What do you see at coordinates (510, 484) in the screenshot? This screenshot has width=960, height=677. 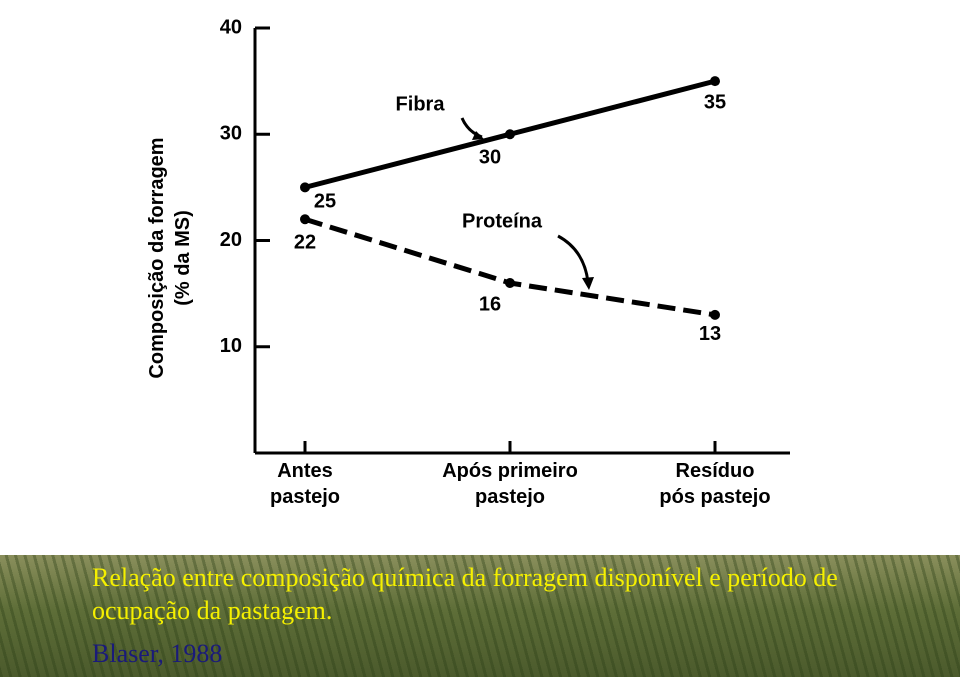 I see `x-tick-label: Após primeiro pastejo` at bounding box center [510, 484].